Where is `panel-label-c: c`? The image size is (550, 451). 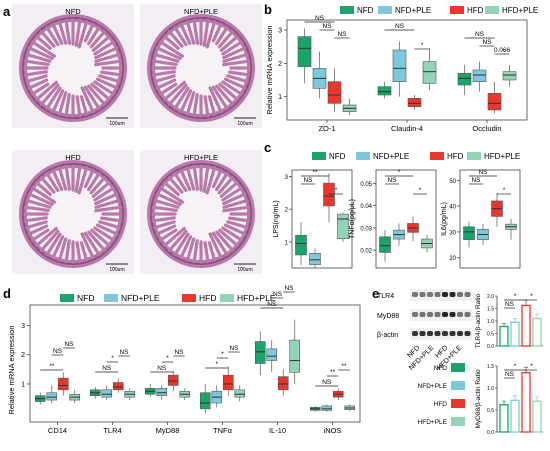
panel-label-c: c is located at coordinates (267, 147).